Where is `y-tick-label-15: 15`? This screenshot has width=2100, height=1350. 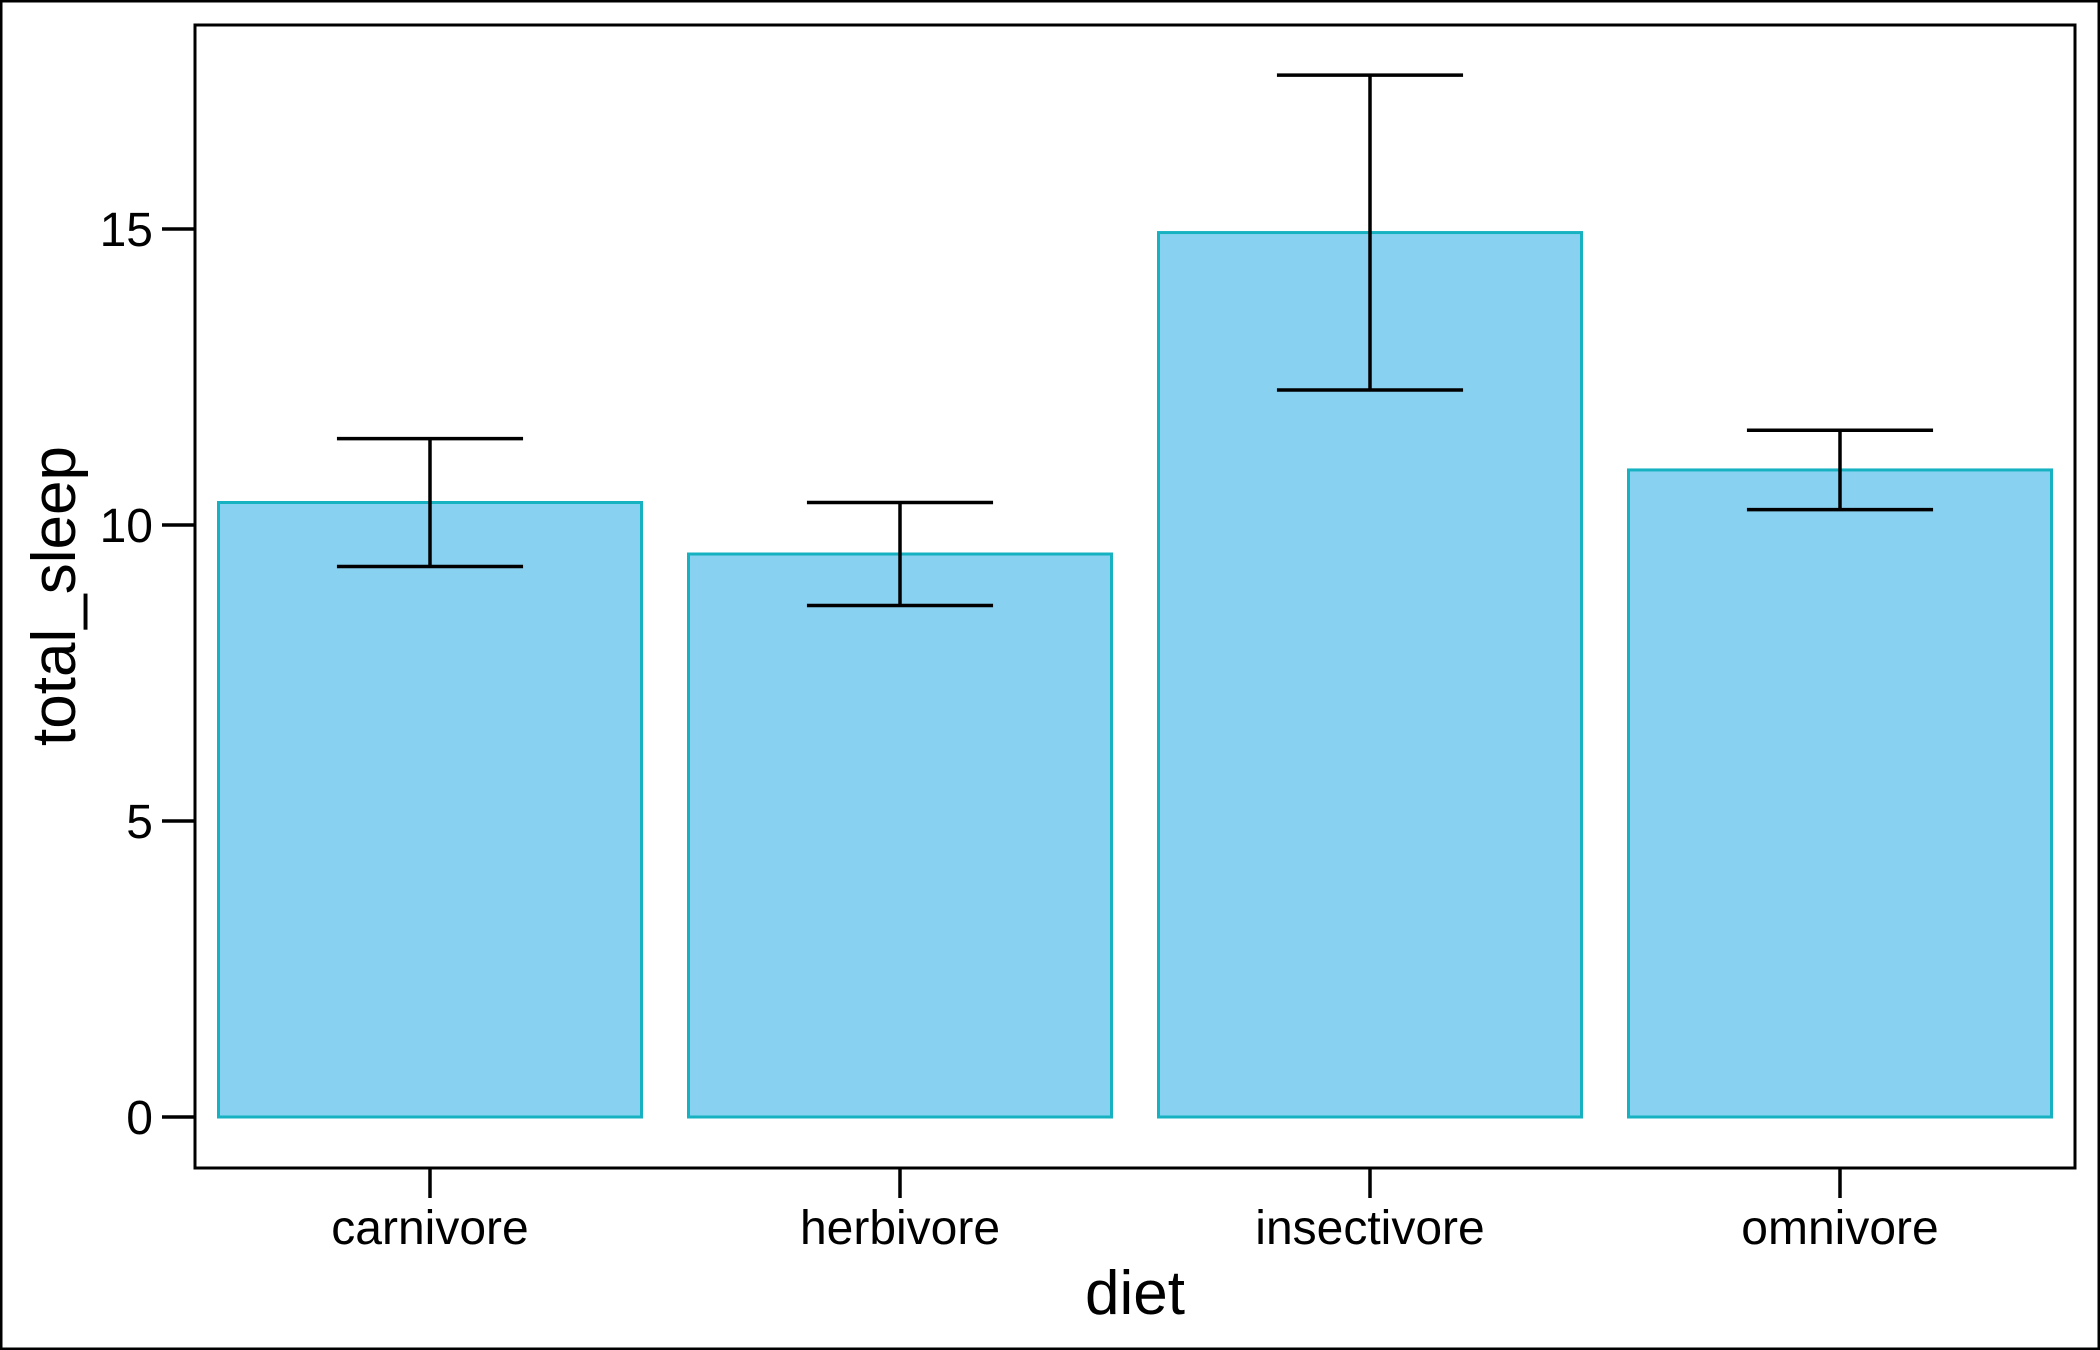 y-tick-label-15: 15 is located at coordinates (126, 230).